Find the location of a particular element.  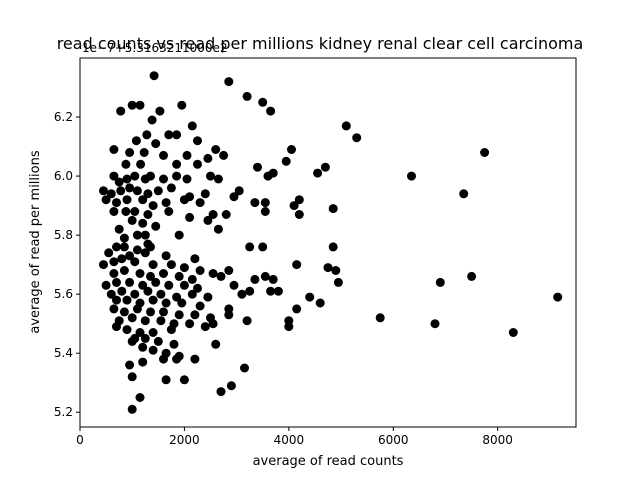

y-tick-label: 6.2 is located at coordinates (63, 117).